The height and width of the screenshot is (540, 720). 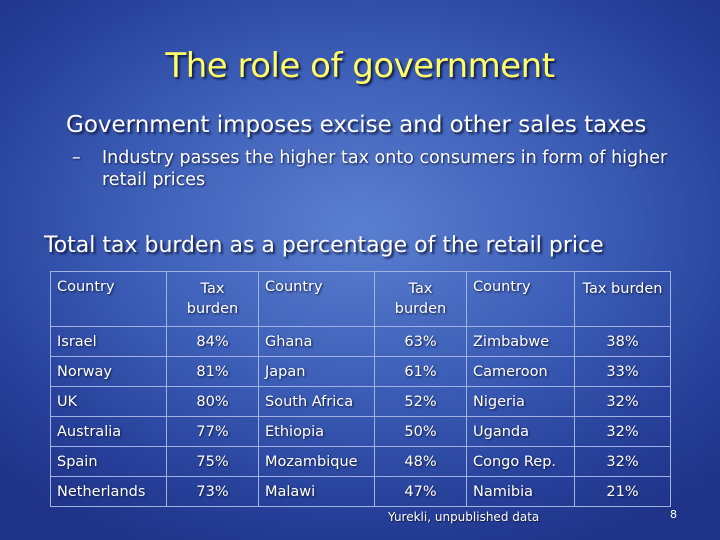 What do you see at coordinates (212, 371) in the screenshot?
I see `tax-cell: 81%` at bounding box center [212, 371].